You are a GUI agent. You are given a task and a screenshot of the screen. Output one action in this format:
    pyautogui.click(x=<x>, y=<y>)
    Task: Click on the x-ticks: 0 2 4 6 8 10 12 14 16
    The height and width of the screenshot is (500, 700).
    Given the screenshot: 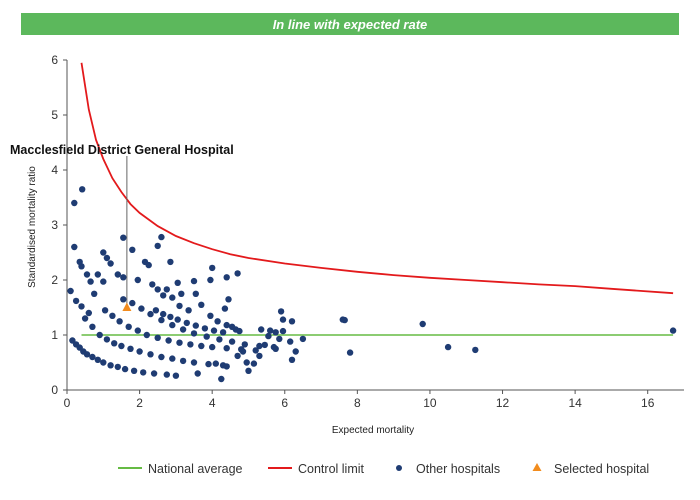 What is the action you would take?
    pyautogui.click(x=359, y=400)
    